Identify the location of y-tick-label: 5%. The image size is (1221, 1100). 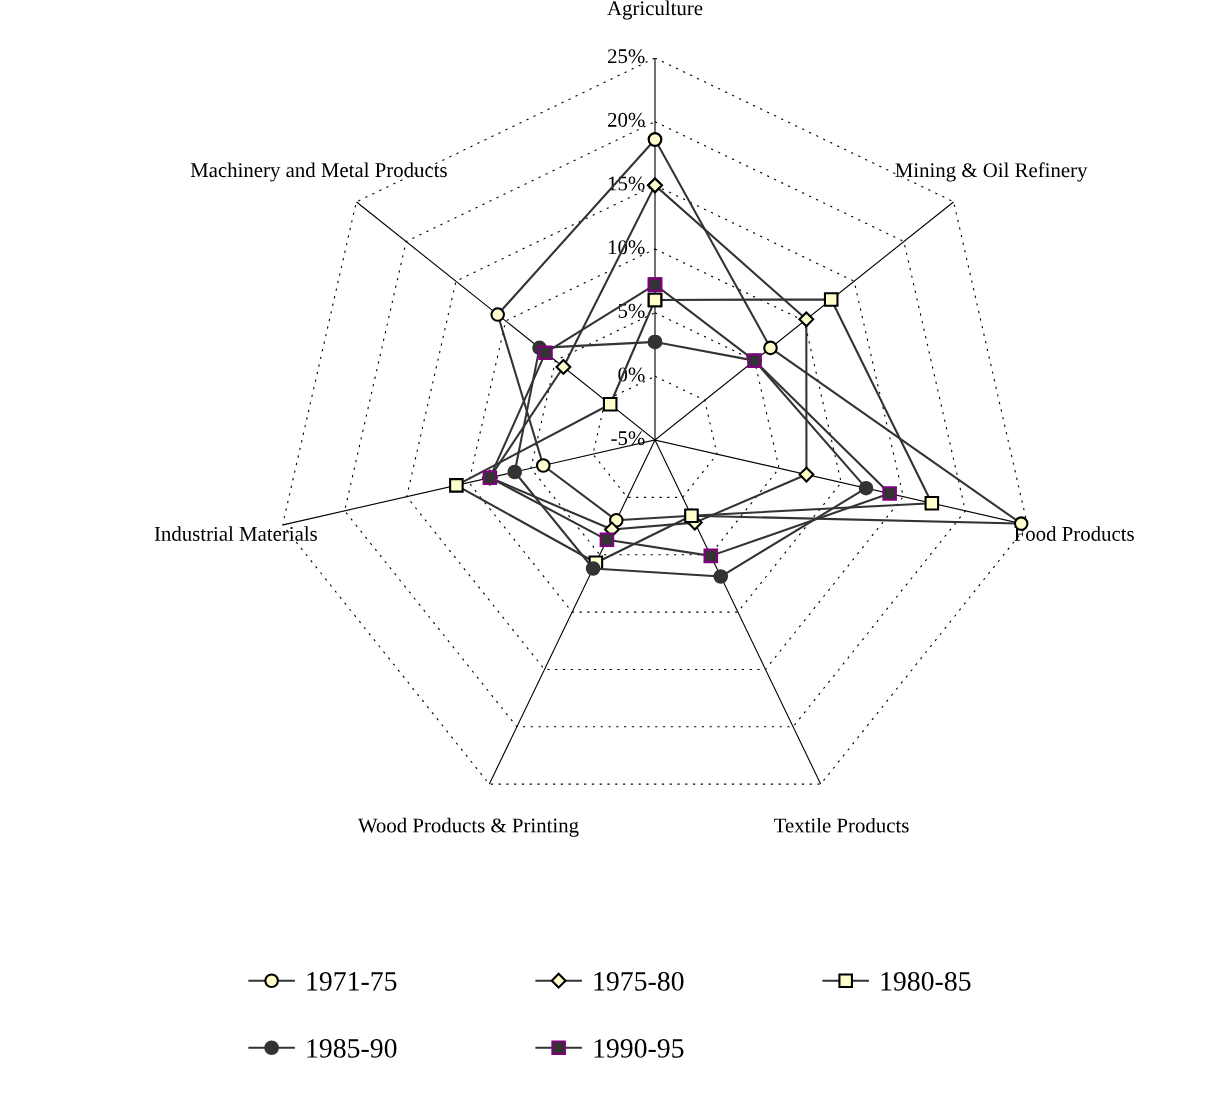
(631, 310).